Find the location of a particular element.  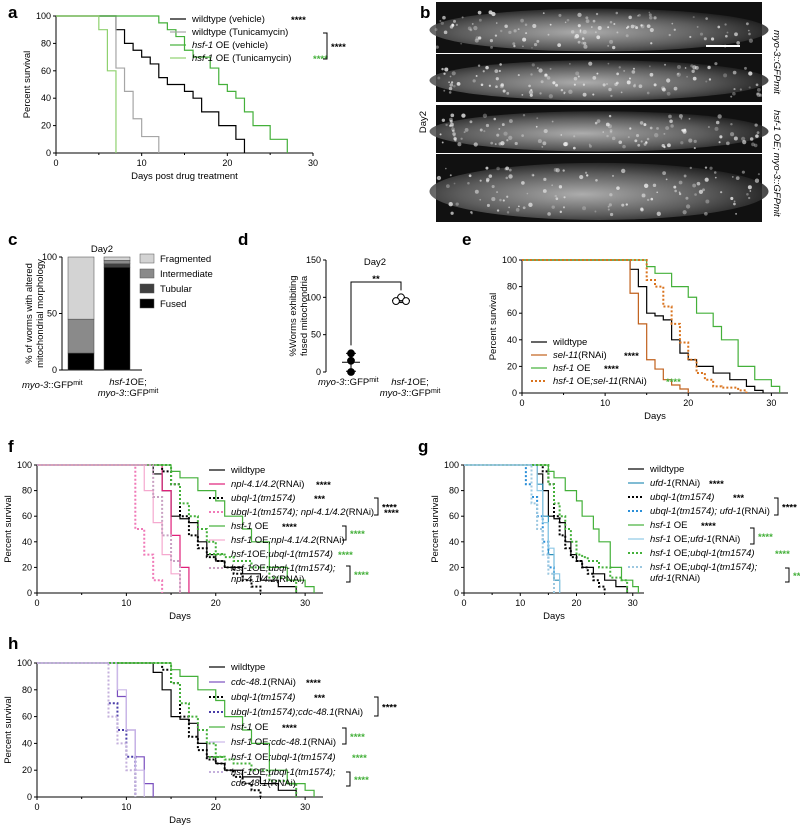

chart-title: Day2 is located at coordinates (102, 249).